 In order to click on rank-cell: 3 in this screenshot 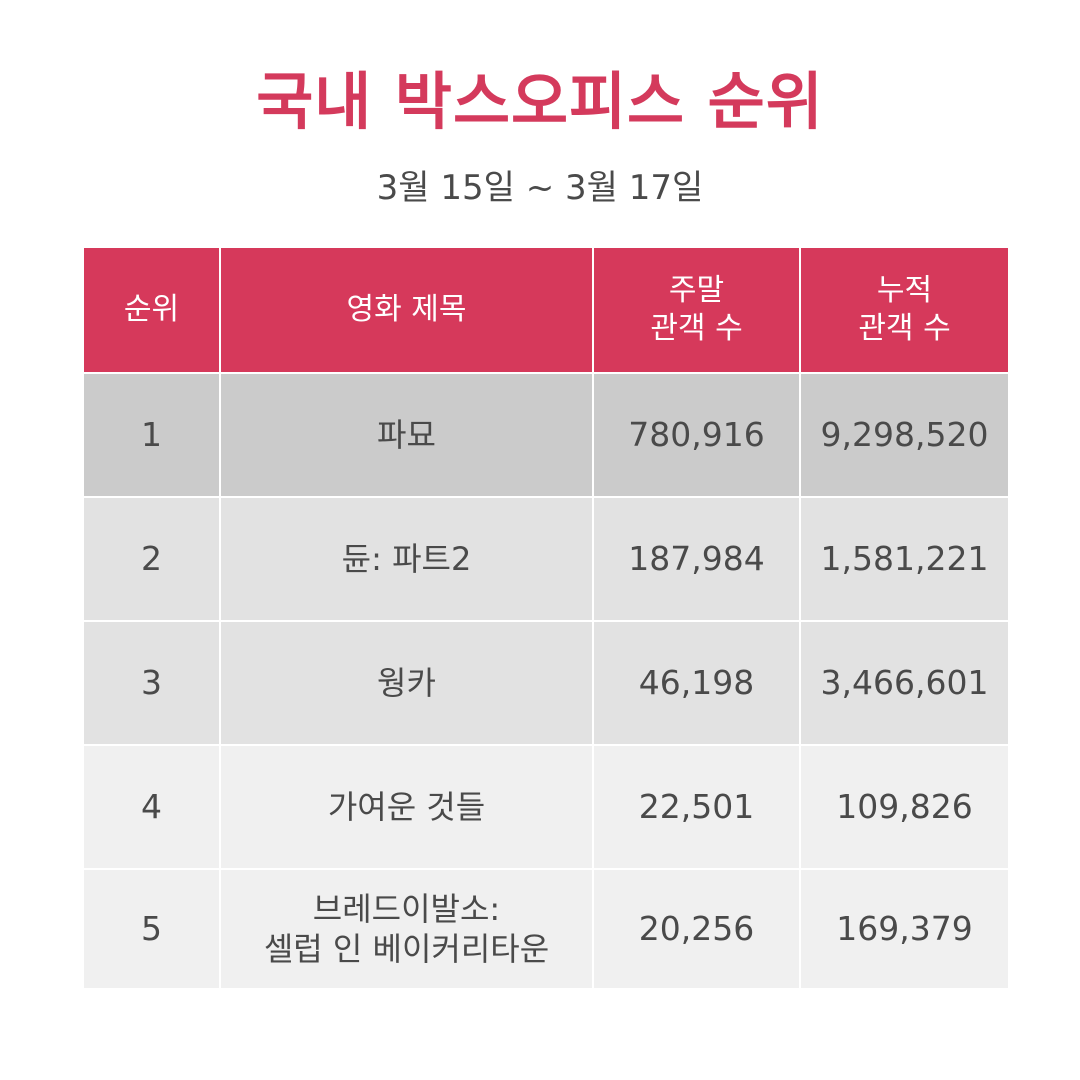, I will do `click(151, 682)`.